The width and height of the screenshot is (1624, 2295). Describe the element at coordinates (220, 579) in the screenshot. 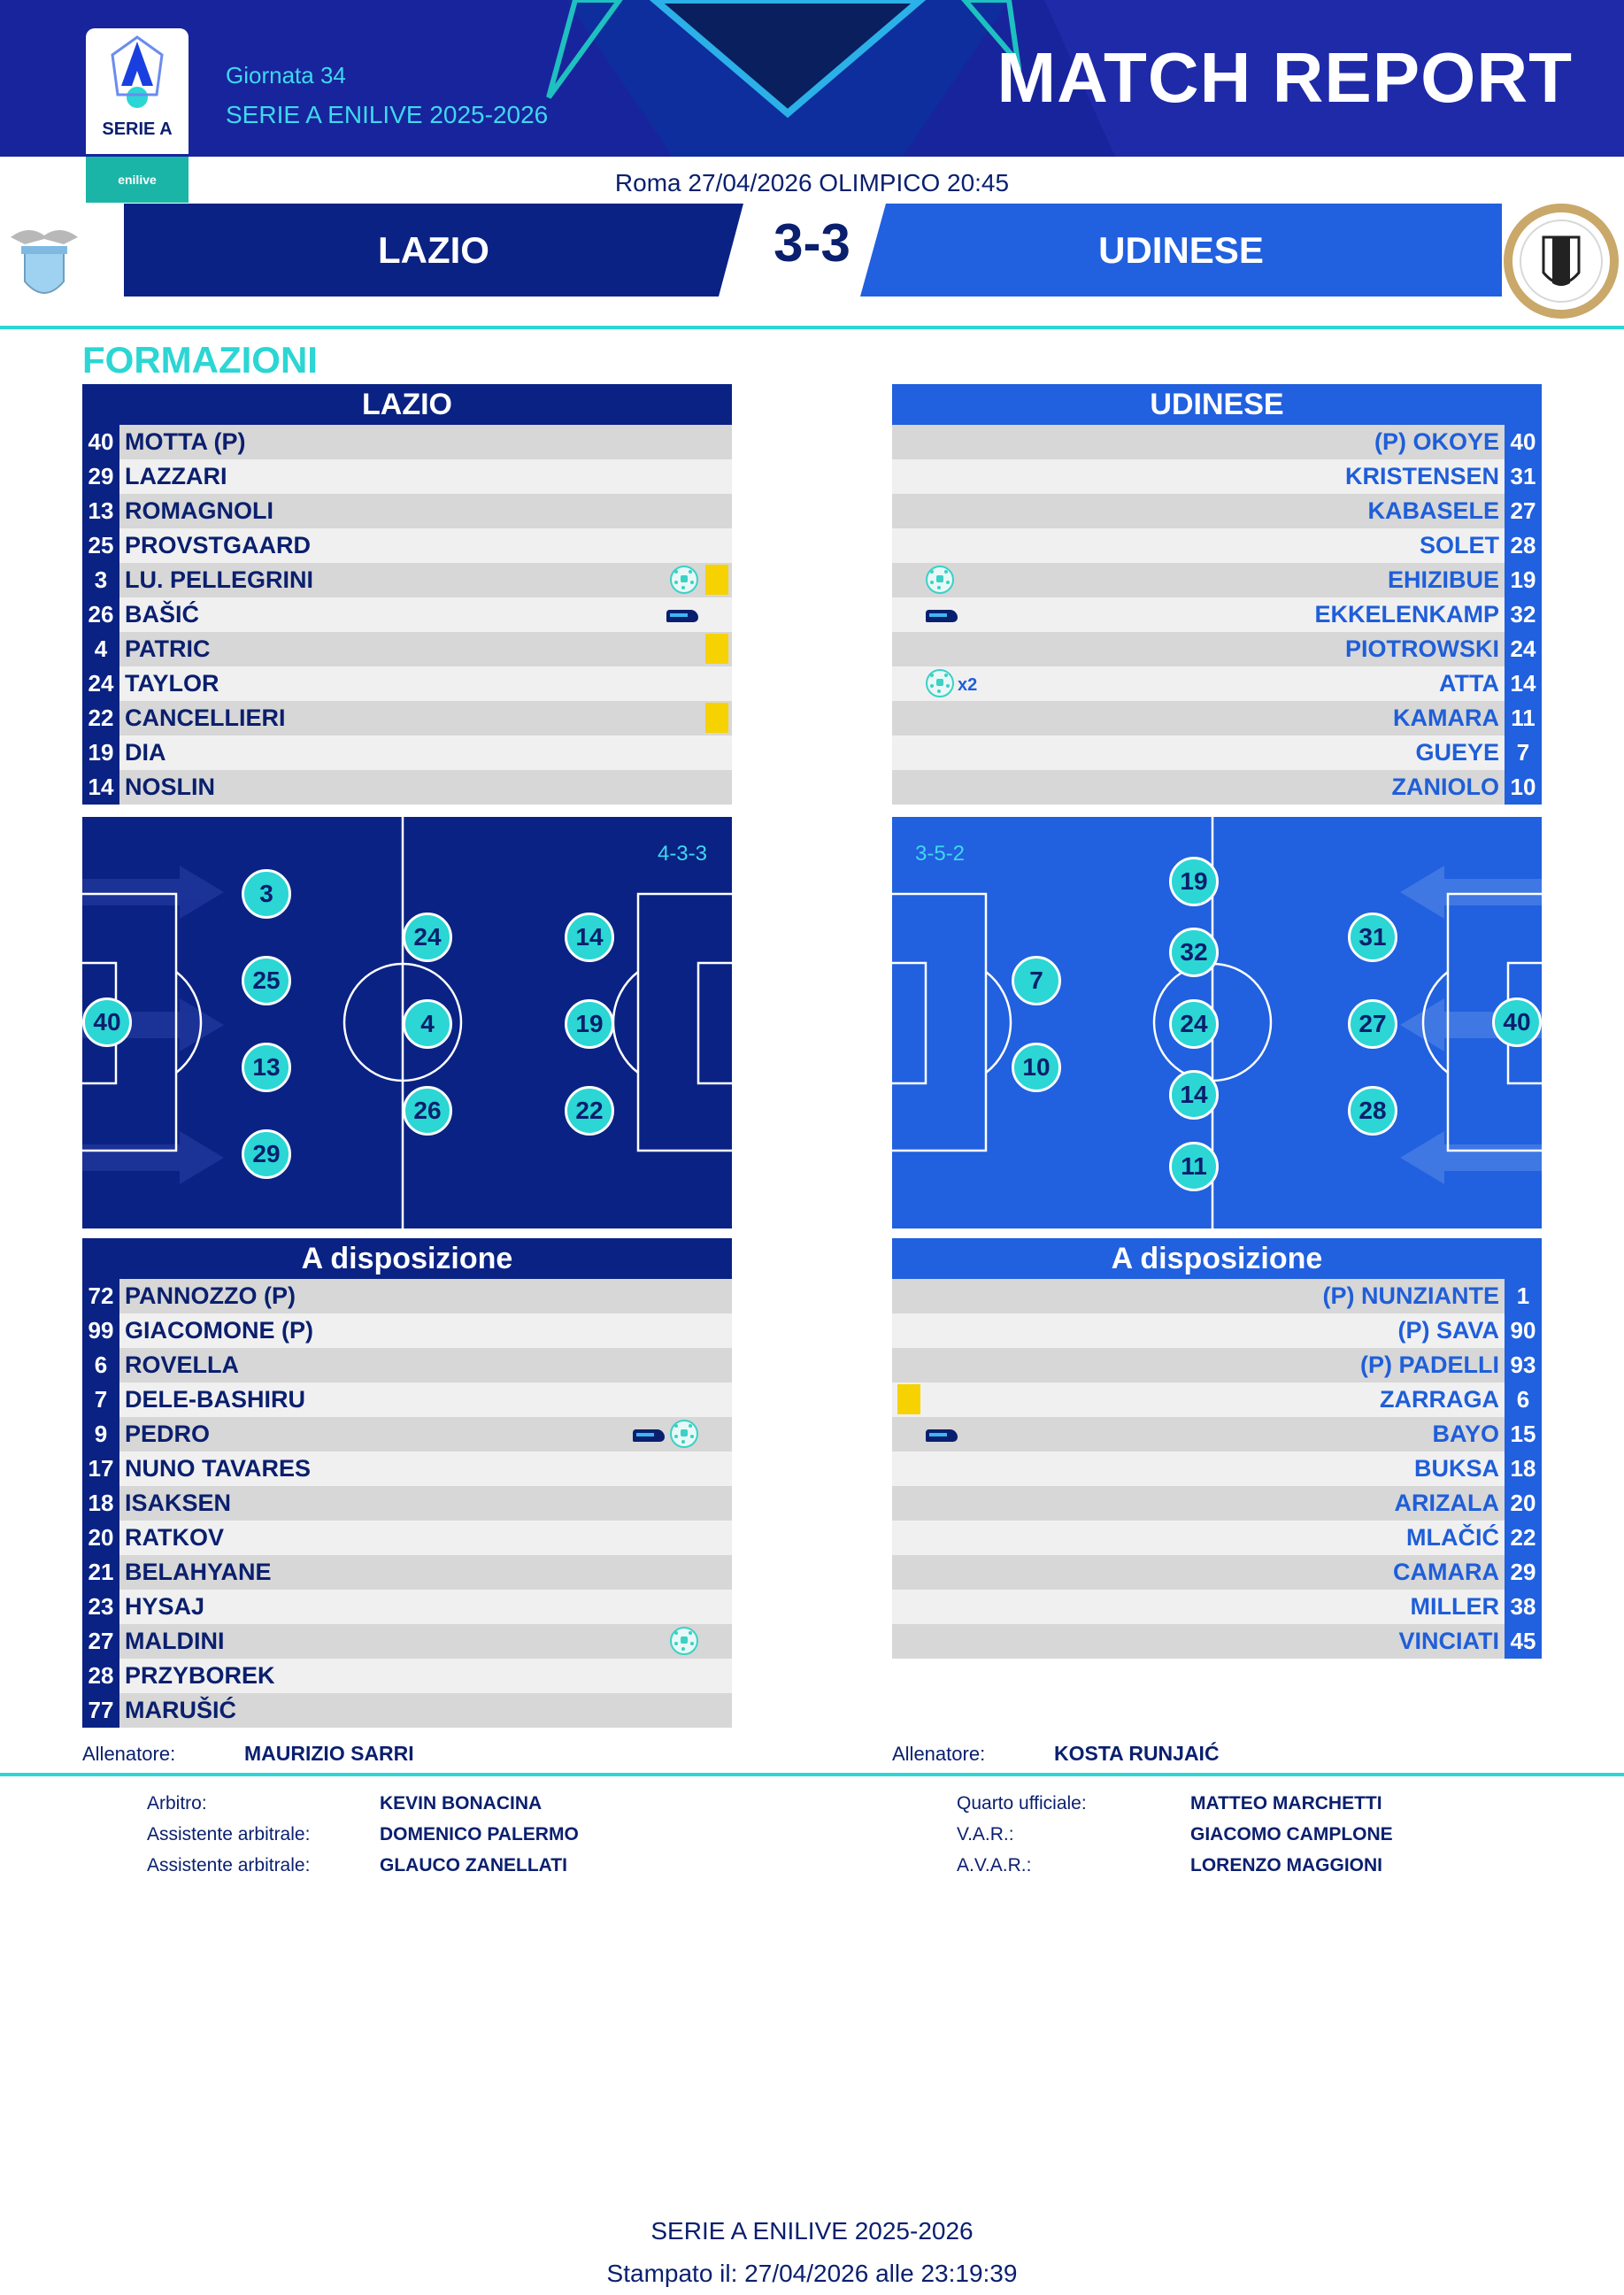

I see `player-name: LU. PELLEGRINI` at that location.